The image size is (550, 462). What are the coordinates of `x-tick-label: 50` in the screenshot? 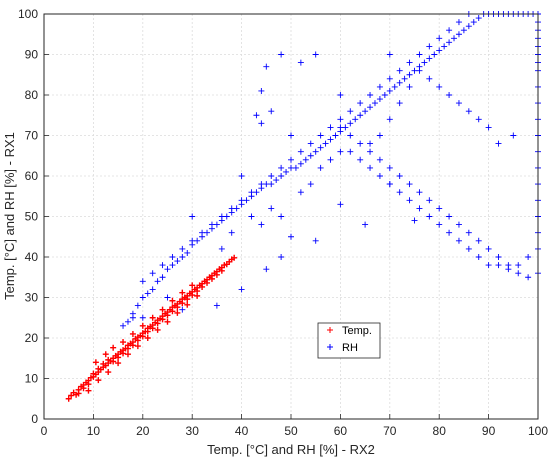 It's located at (291, 431).